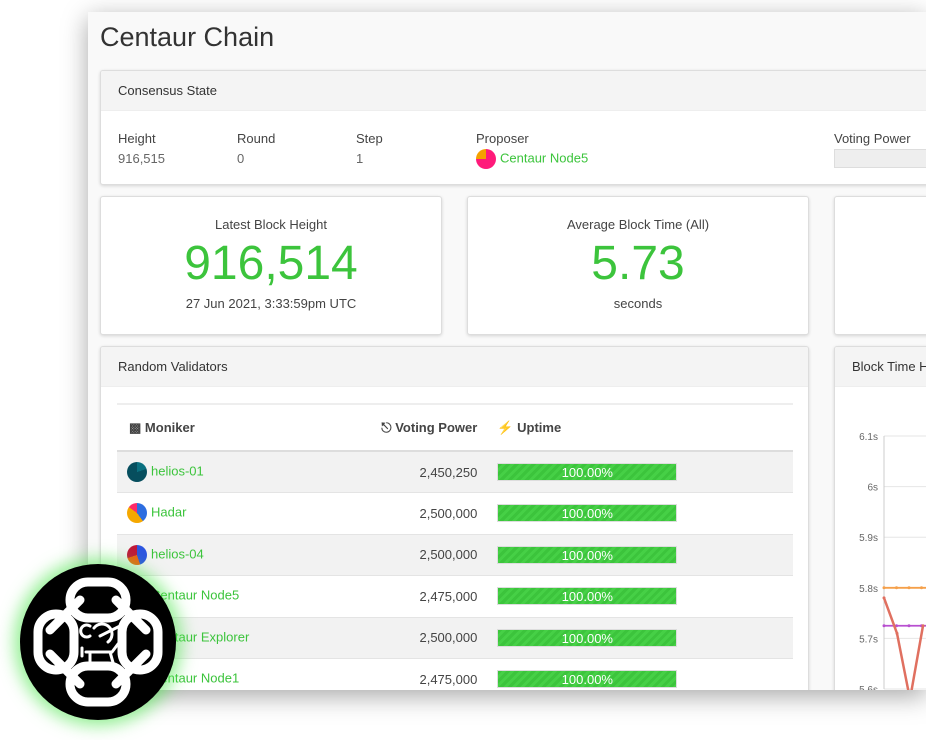  Describe the element at coordinates (868, 589) in the screenshot. I see `y-tick-label: 5.8s` at that location.